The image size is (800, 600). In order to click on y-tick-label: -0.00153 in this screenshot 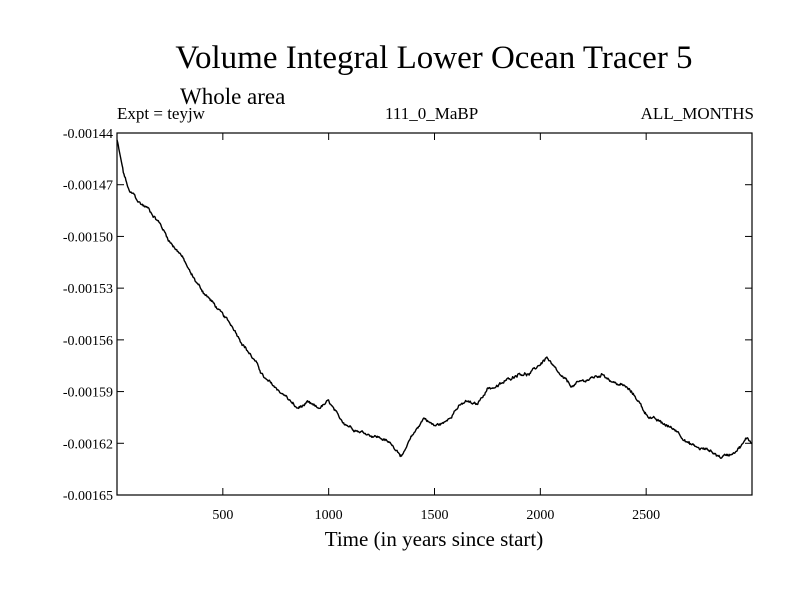, I will do `click(88, 289)`.